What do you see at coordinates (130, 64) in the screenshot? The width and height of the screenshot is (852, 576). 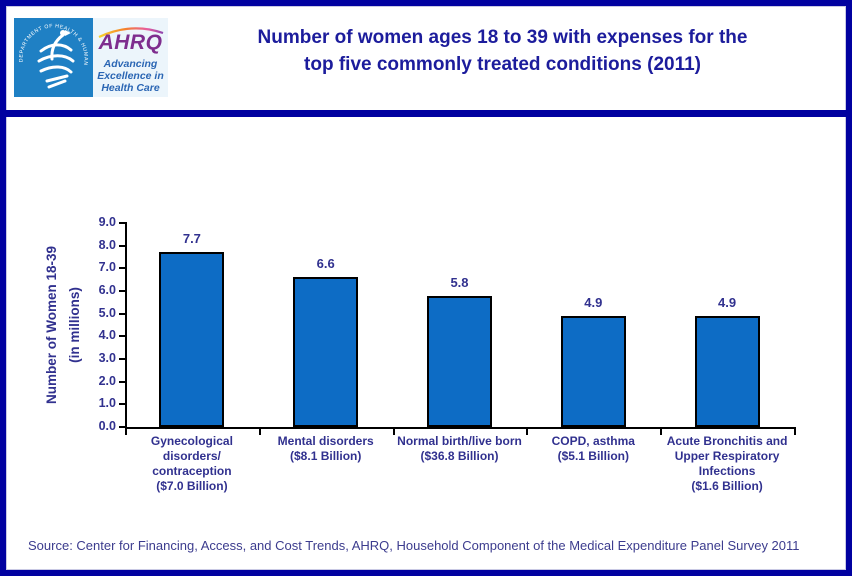 I see `ahrq-tagline-line1: Advancing` at bounding box center [130, 64].